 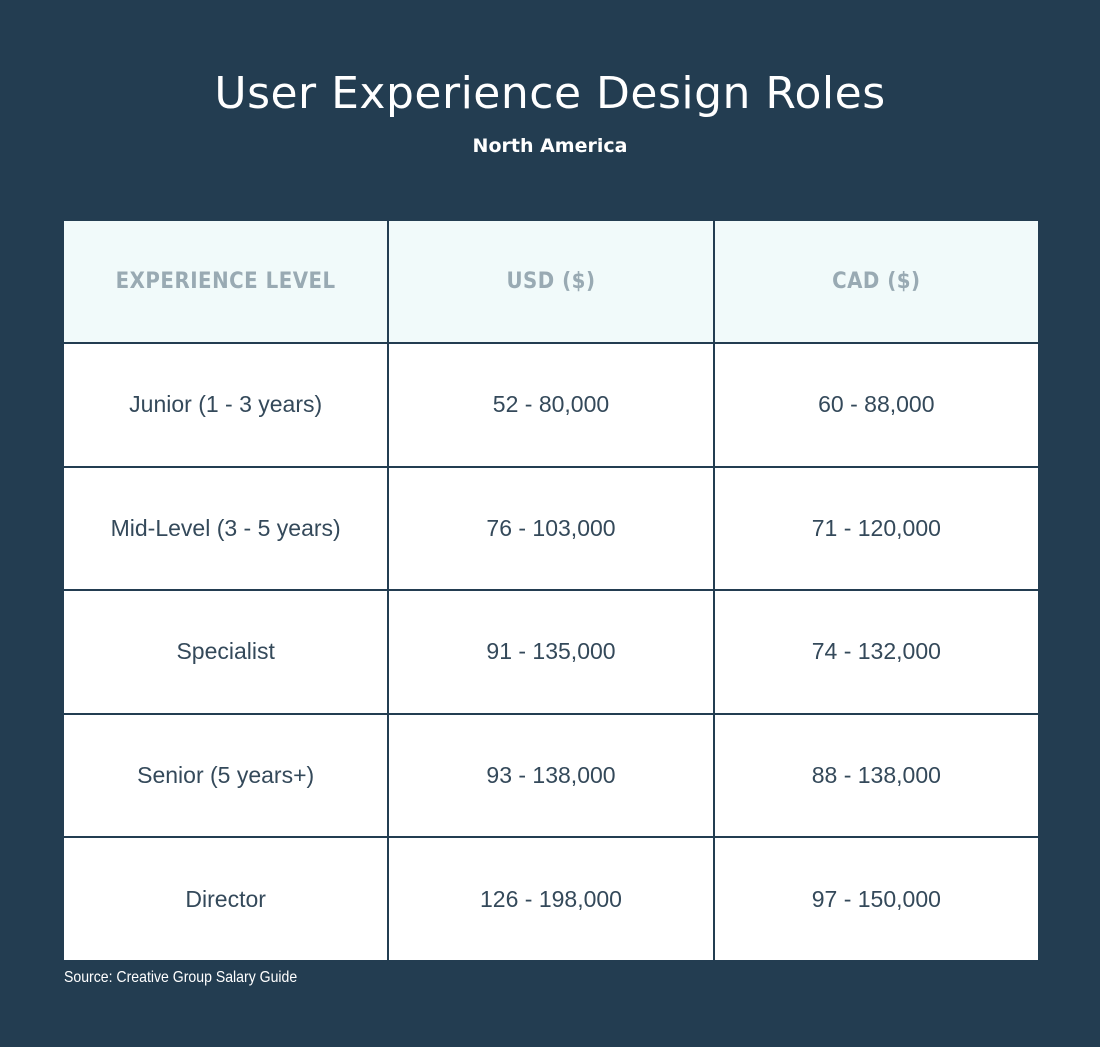 I want to click on cad-range-cell: 97 - 150,000, so click(x=876, y=899).